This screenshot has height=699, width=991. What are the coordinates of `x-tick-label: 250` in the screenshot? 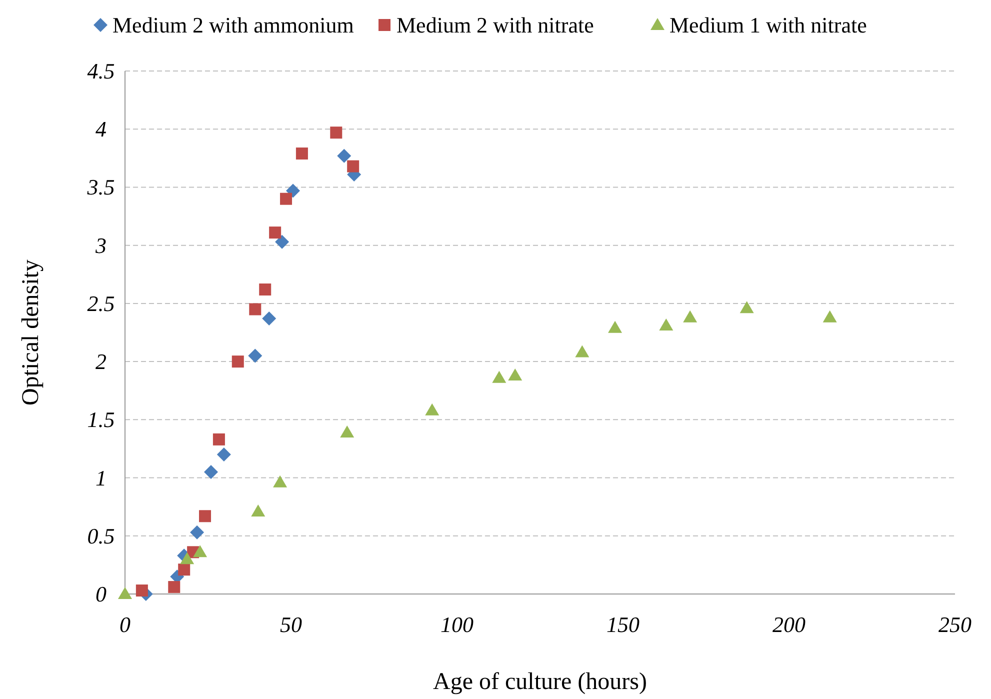 It's located at (955, 624).